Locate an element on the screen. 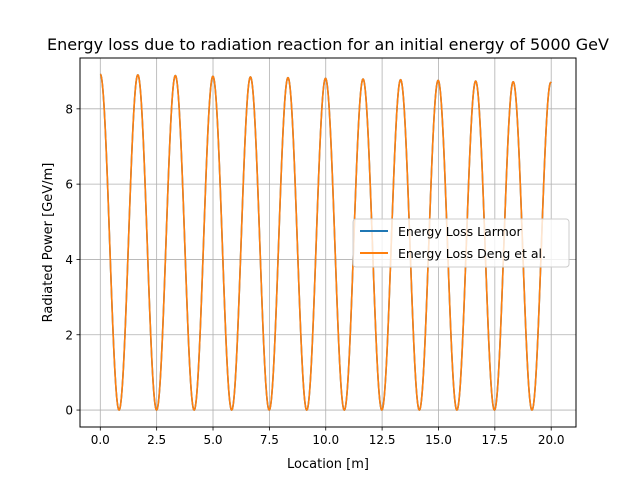 The width and height of the screenshot is (640, 480). x-tick-label: 15.0 is located at coordinates (438, 440).